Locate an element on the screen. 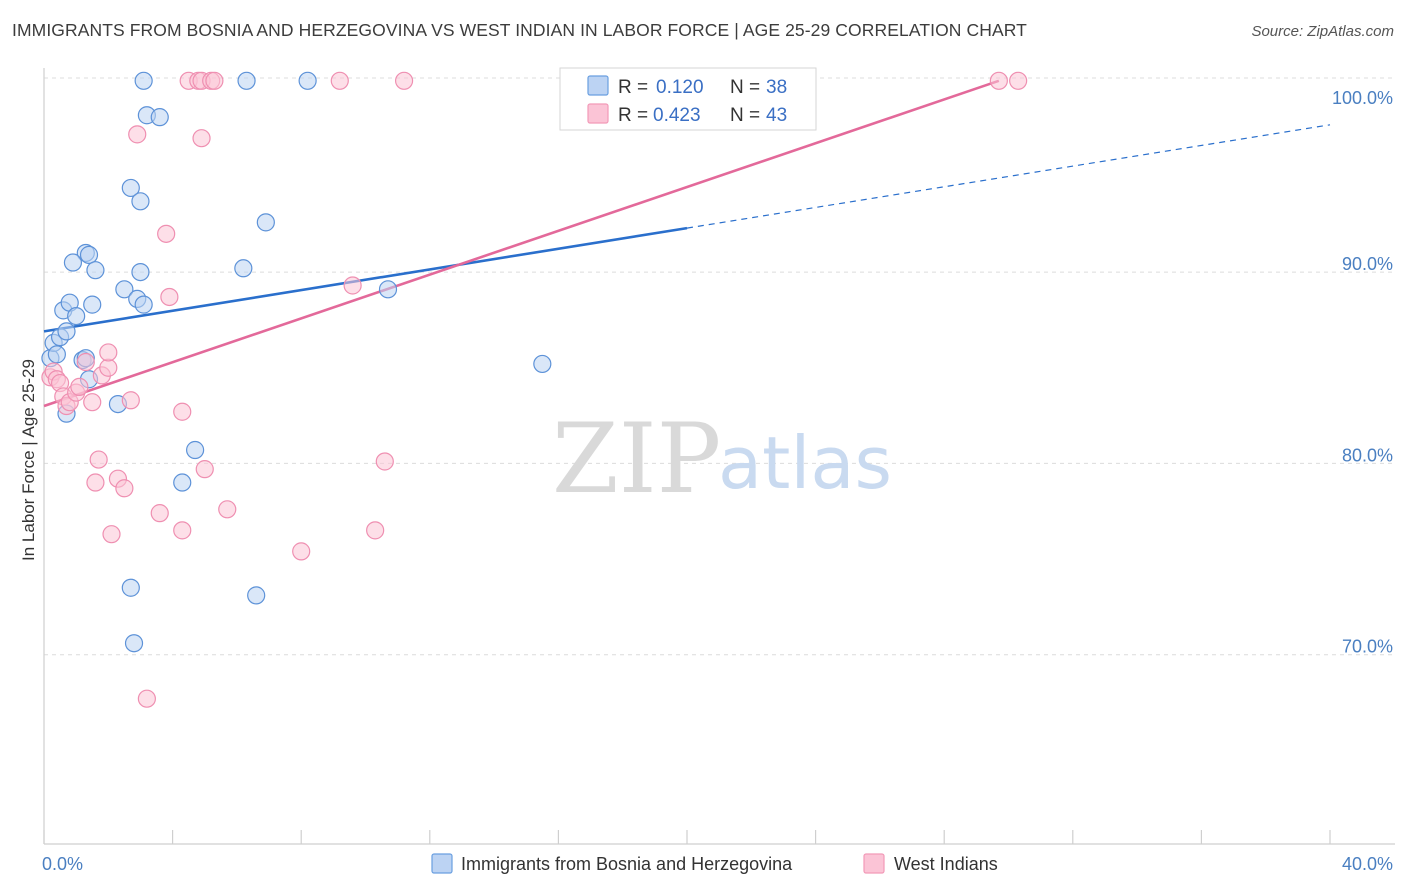  legend-r-value-2: 0.423 is located at coordinates (677, 115).